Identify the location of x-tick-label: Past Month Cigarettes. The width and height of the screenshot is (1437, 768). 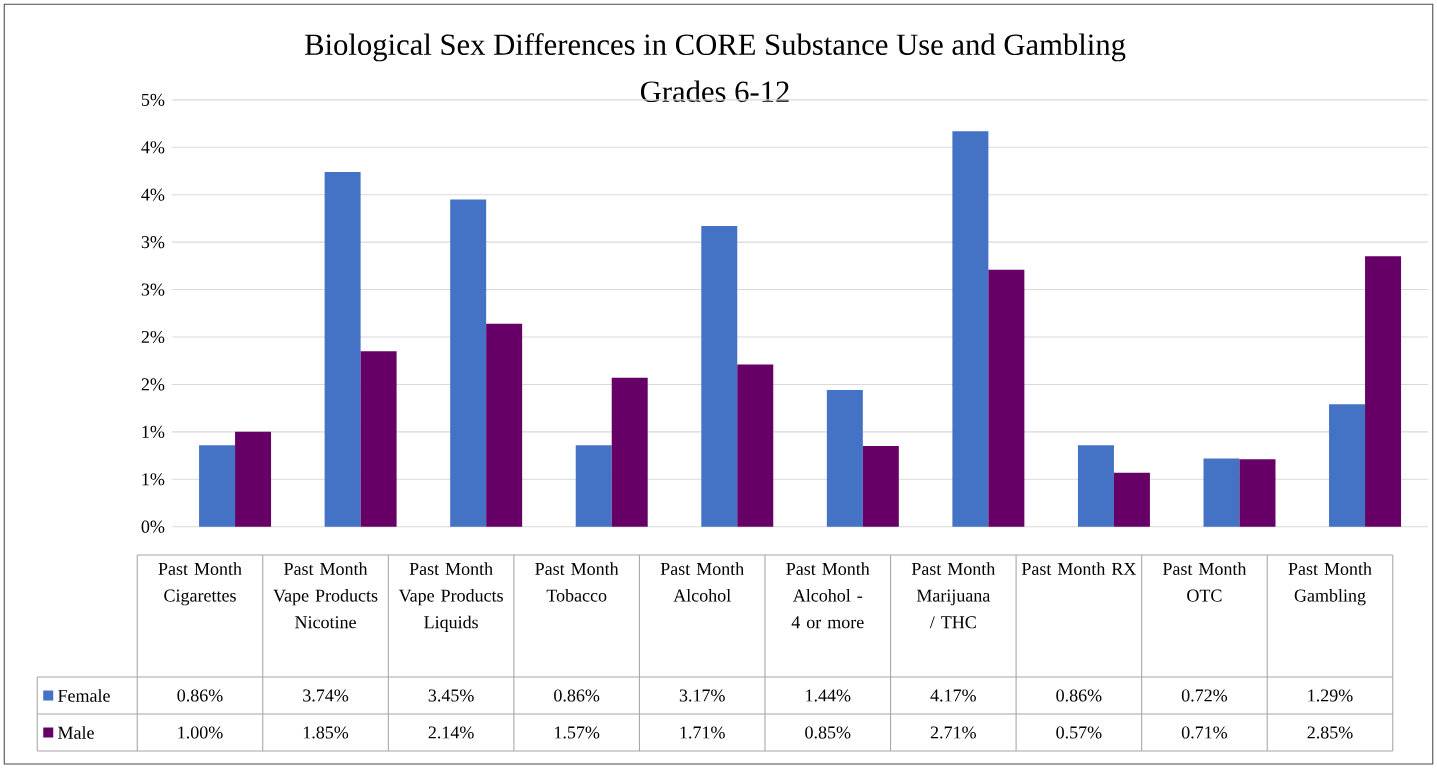
(200, 584).